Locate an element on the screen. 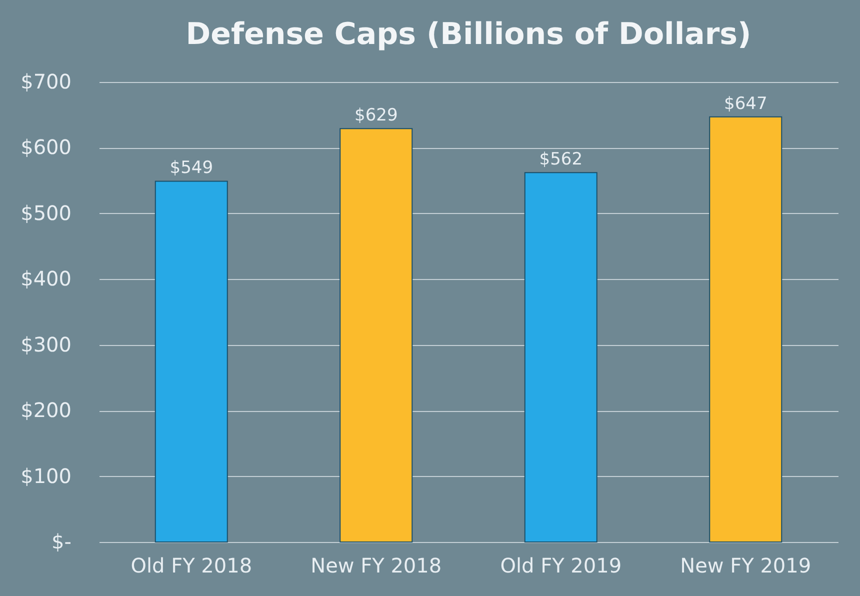 Image resolution: width=860 pixels, height=596 pixels. chart-title: Defense Caps (Billions of Dollars) is located at coordinates (469, 34).